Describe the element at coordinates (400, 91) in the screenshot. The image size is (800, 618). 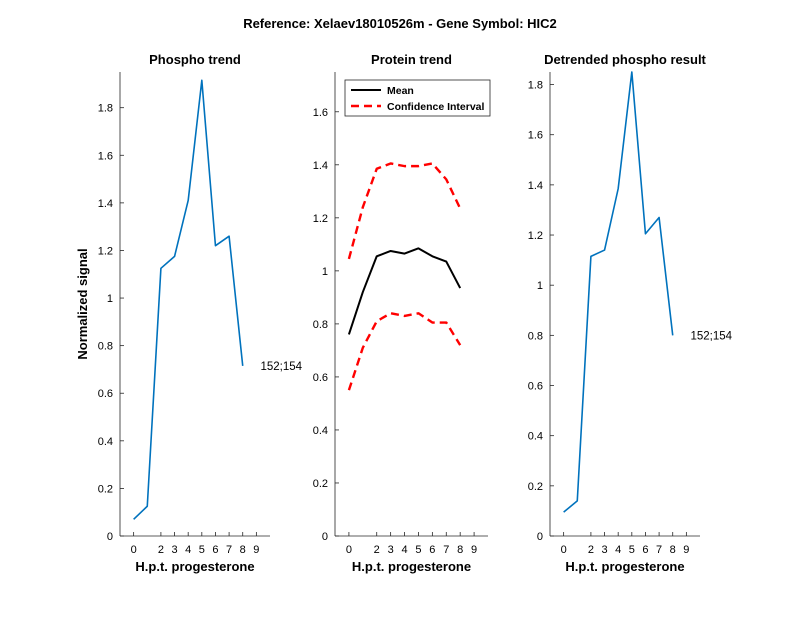
I see `legend-label: Mean` at that location.